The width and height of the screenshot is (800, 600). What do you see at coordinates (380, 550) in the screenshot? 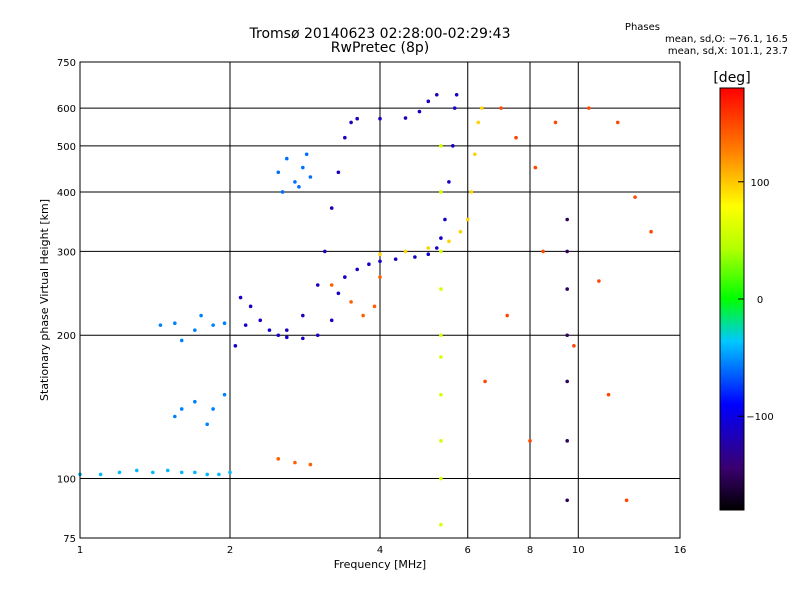
I see `x-tick-label: 4` at bounding box center [380, 550].